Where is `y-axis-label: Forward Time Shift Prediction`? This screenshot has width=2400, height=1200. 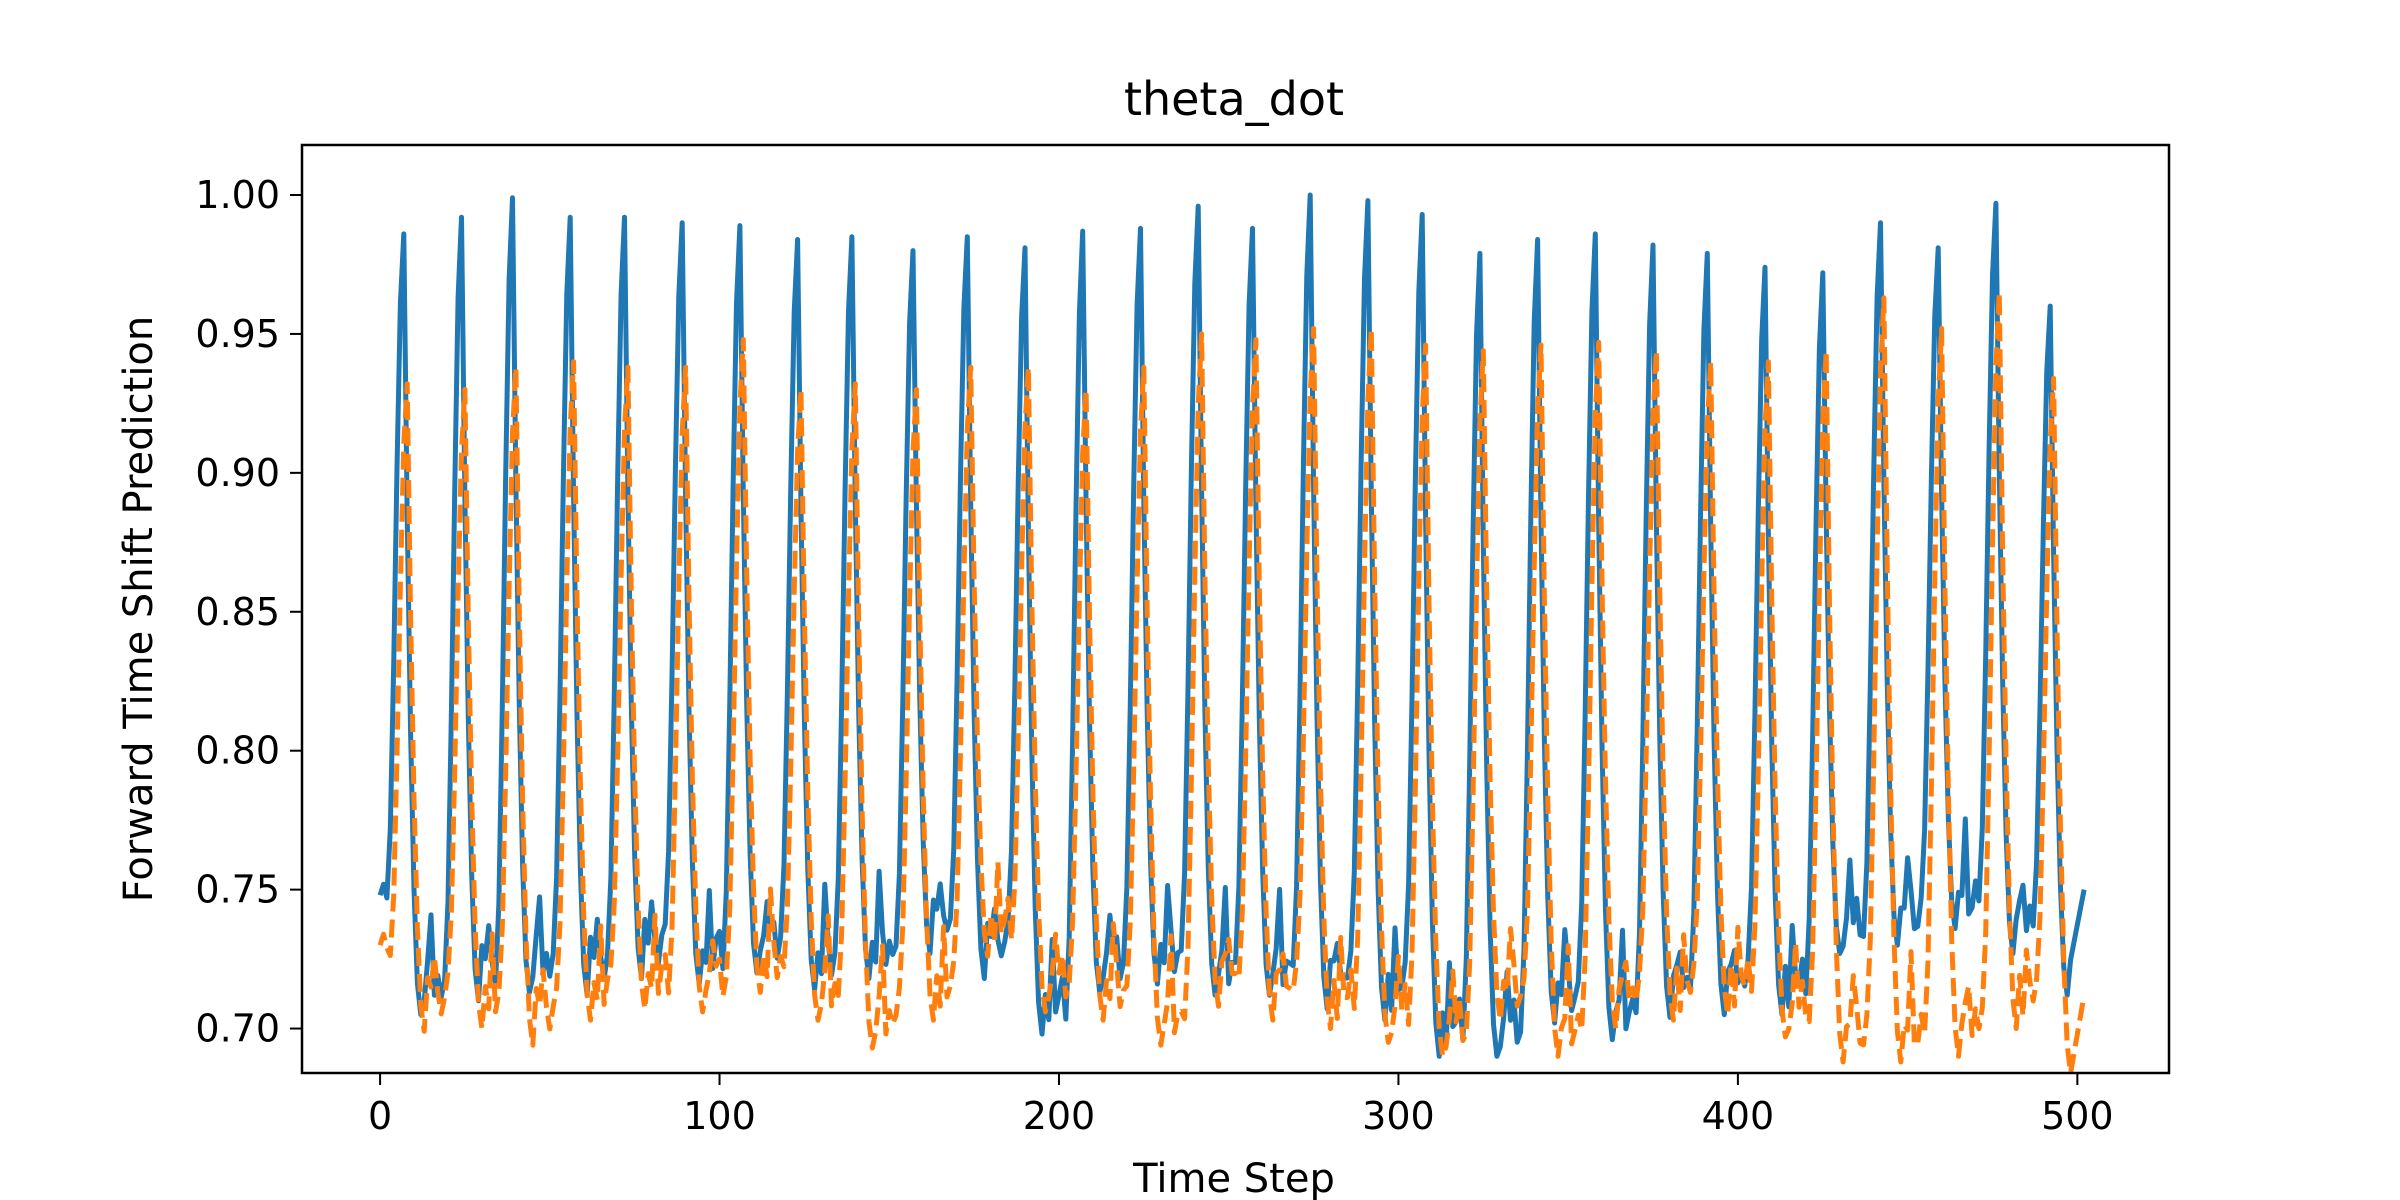
y-axis-label: Forward Time Shift Prediction is located at coordinates (139, 609).